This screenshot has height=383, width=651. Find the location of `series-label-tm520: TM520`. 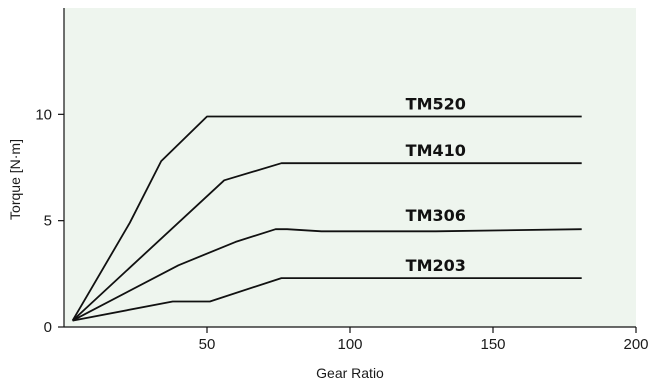

series-label-tm520: TM520 is located at coordinates (436, 103).